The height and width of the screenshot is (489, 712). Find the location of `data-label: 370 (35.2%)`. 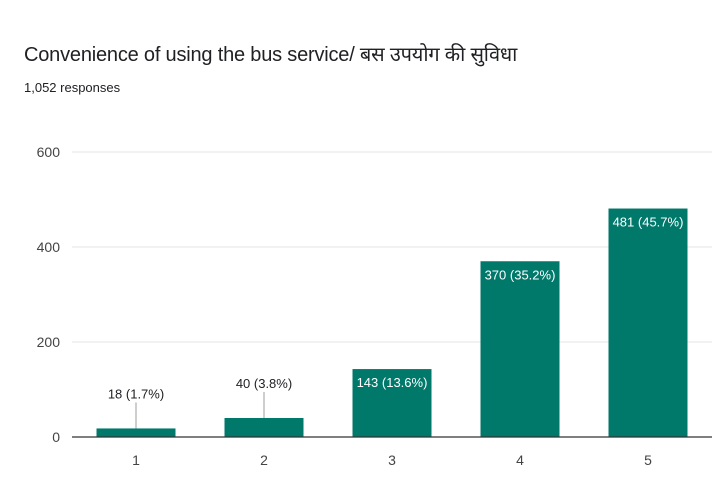

data-label: 370 (35.2%) is located at coordinates (520, 274).